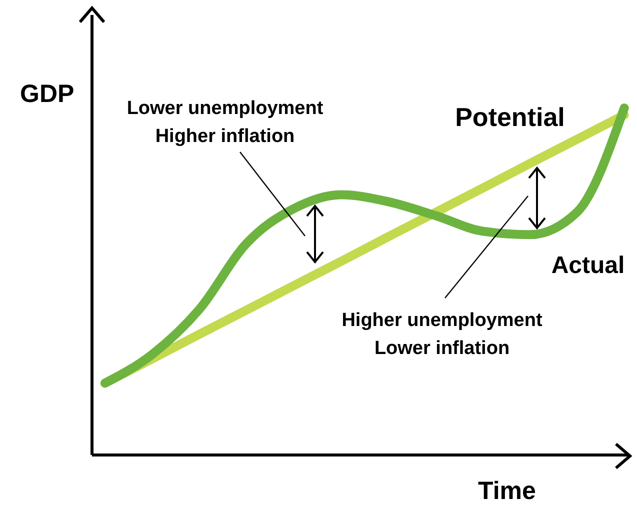 The height and width of the screenshot is (505, 637). What do you see at coordinates (588, 265) in the screenshot?
I see `series-label: Actual` at bounding box center [588, 265].